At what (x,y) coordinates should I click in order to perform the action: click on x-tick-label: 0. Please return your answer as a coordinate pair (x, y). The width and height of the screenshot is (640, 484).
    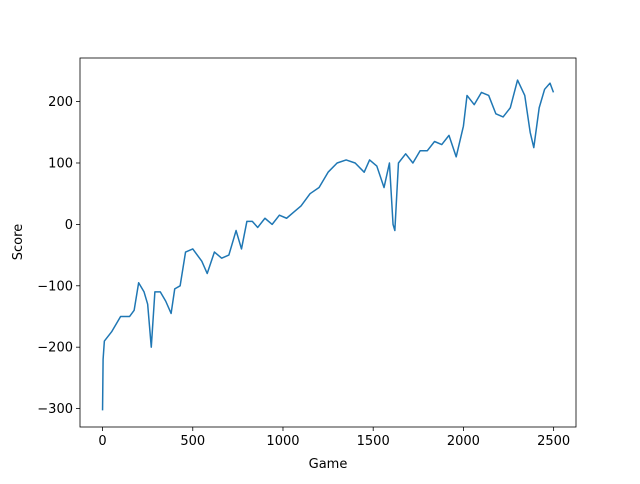
    Looking at the image, I should click on (102, 441).